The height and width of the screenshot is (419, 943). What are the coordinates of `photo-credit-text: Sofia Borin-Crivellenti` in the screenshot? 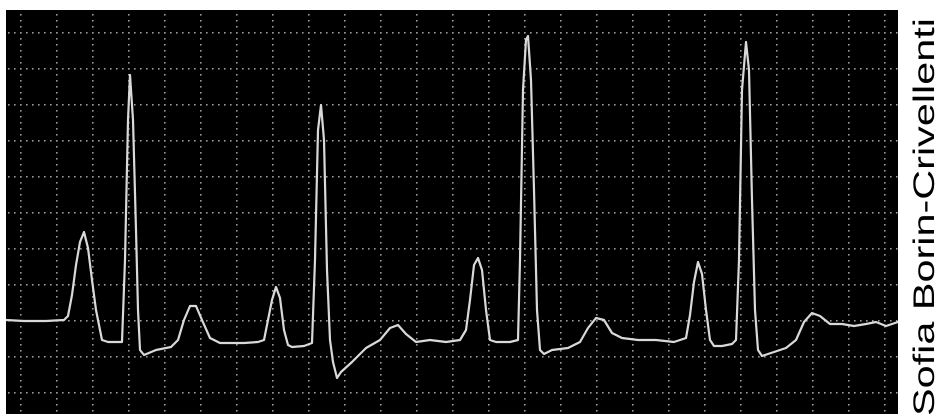 It's located at (924, 217).